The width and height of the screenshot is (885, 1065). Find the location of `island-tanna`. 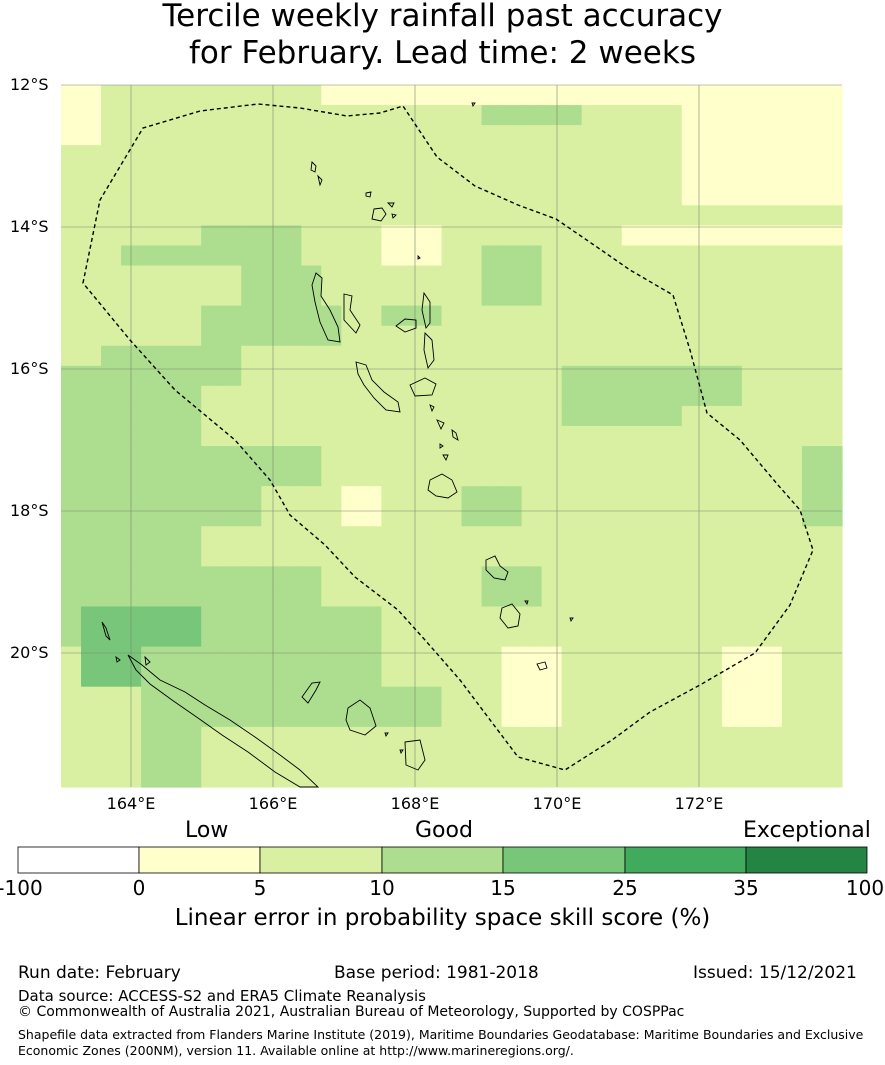

island-tanna is located at coordinates (510, 616).